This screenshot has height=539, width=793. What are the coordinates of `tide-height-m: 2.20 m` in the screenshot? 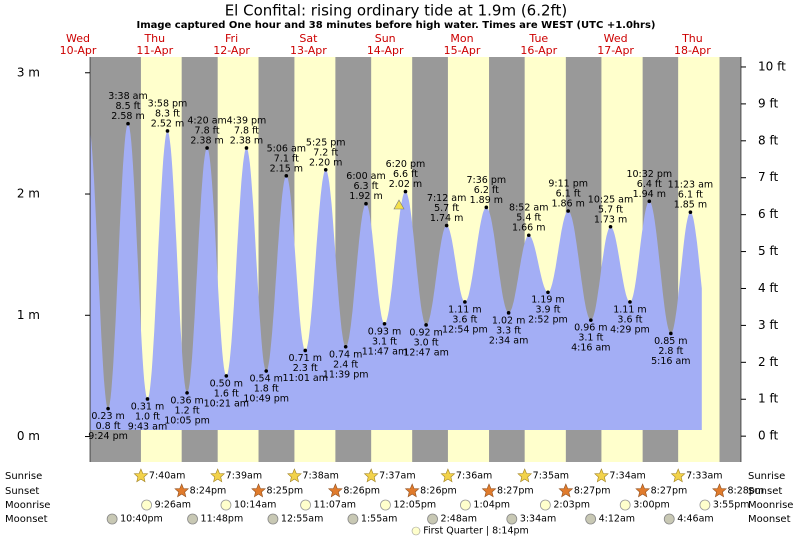 It's located at (325, 162).